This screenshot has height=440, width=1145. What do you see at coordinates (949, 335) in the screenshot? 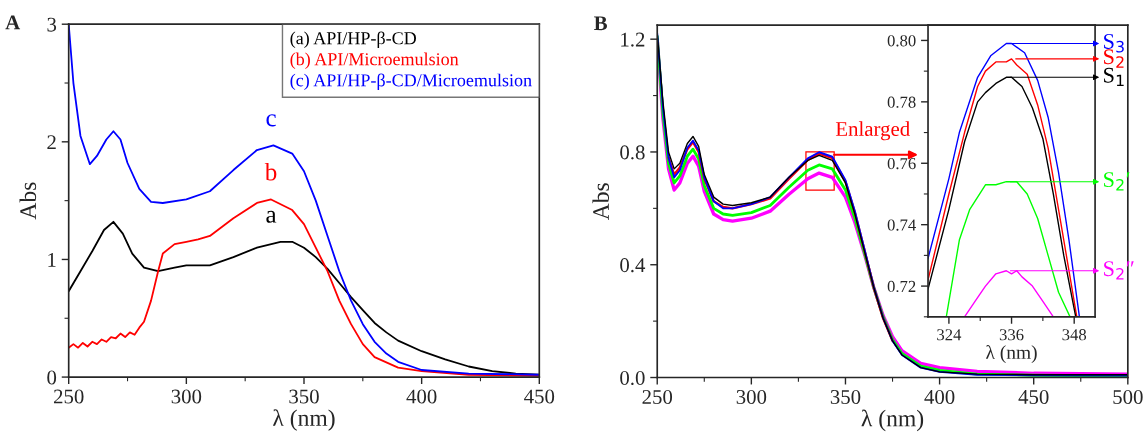
I see `x-tick-label: 324` at bounding box center [949, 335].